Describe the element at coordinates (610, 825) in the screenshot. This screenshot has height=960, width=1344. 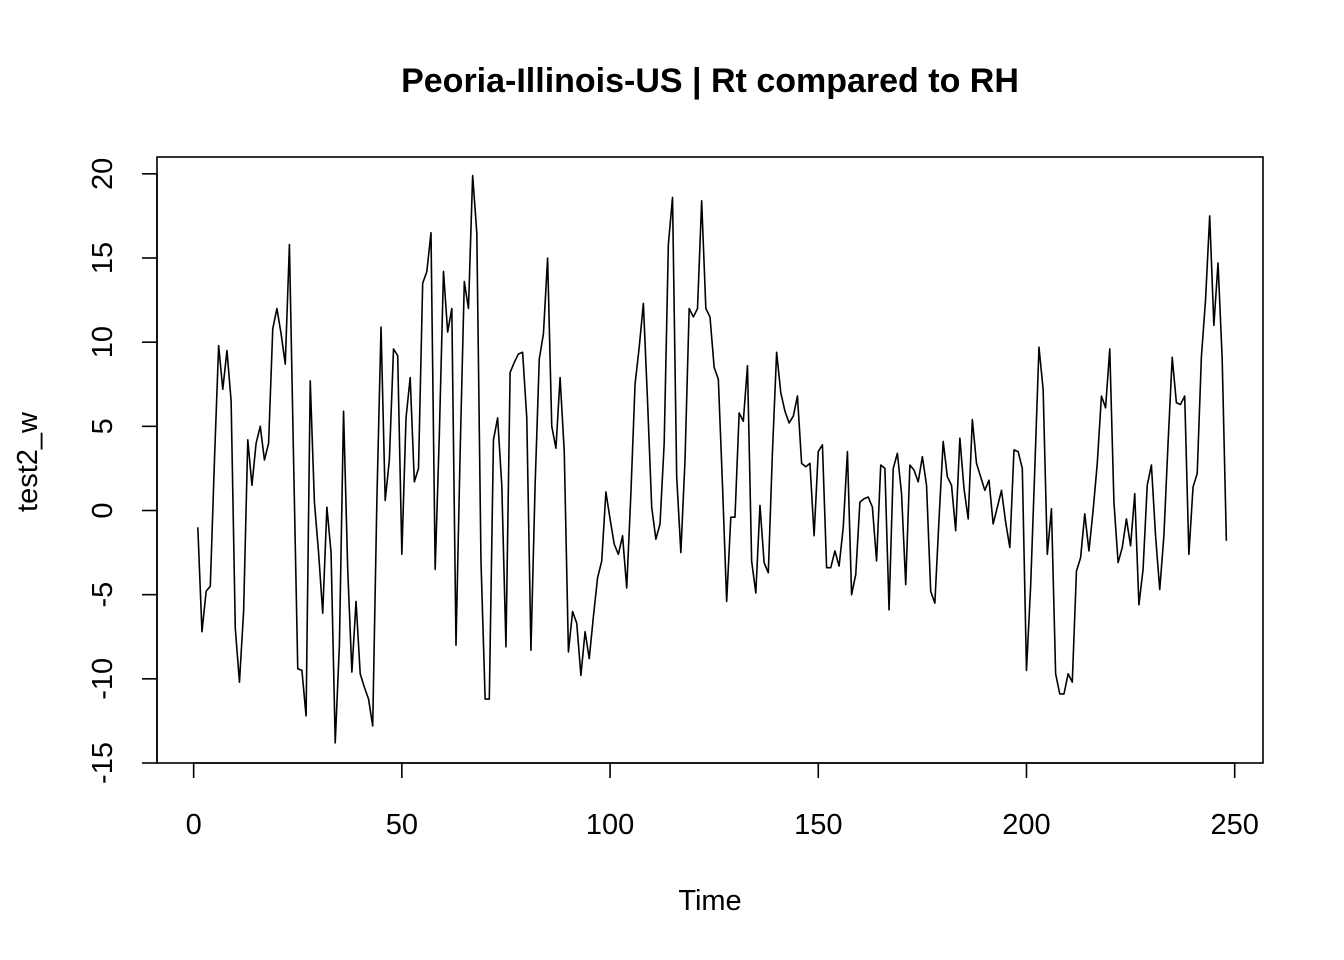
I see `x-tick-label: 100` at that location.